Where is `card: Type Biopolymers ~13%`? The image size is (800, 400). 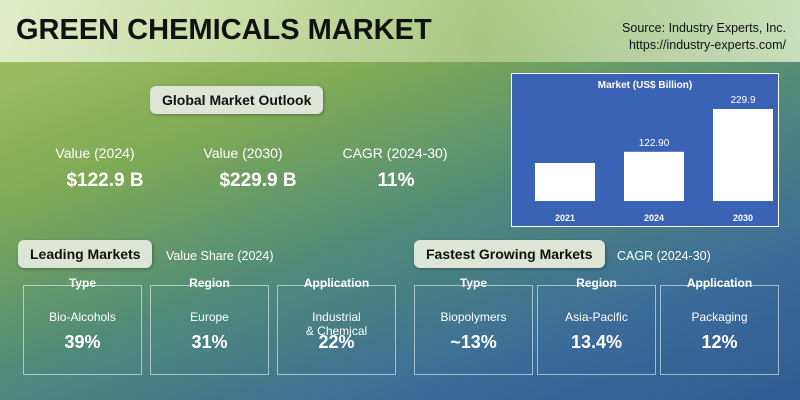 card: Type Biopolymers ~13% is located at coordinates (473, 325).